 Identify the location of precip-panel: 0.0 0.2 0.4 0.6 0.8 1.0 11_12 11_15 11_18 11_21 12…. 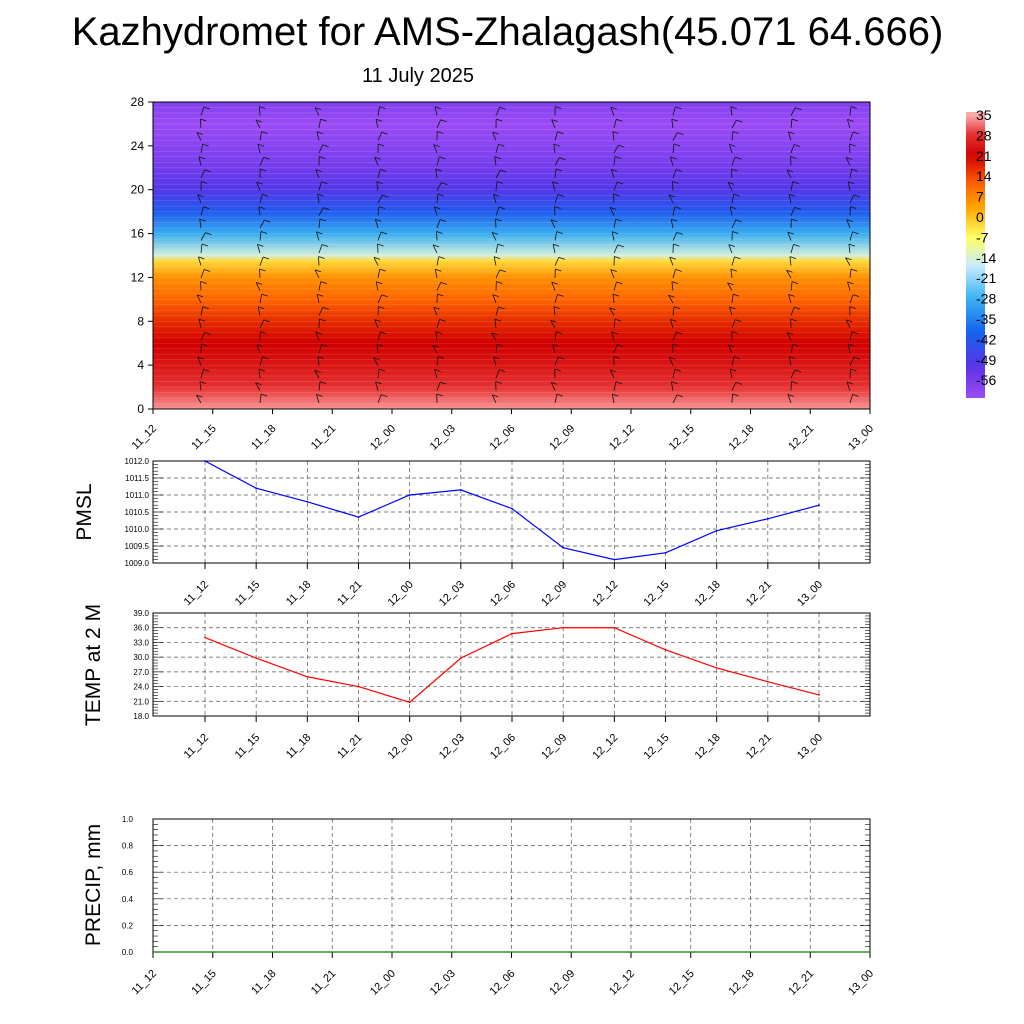
(479, 906).